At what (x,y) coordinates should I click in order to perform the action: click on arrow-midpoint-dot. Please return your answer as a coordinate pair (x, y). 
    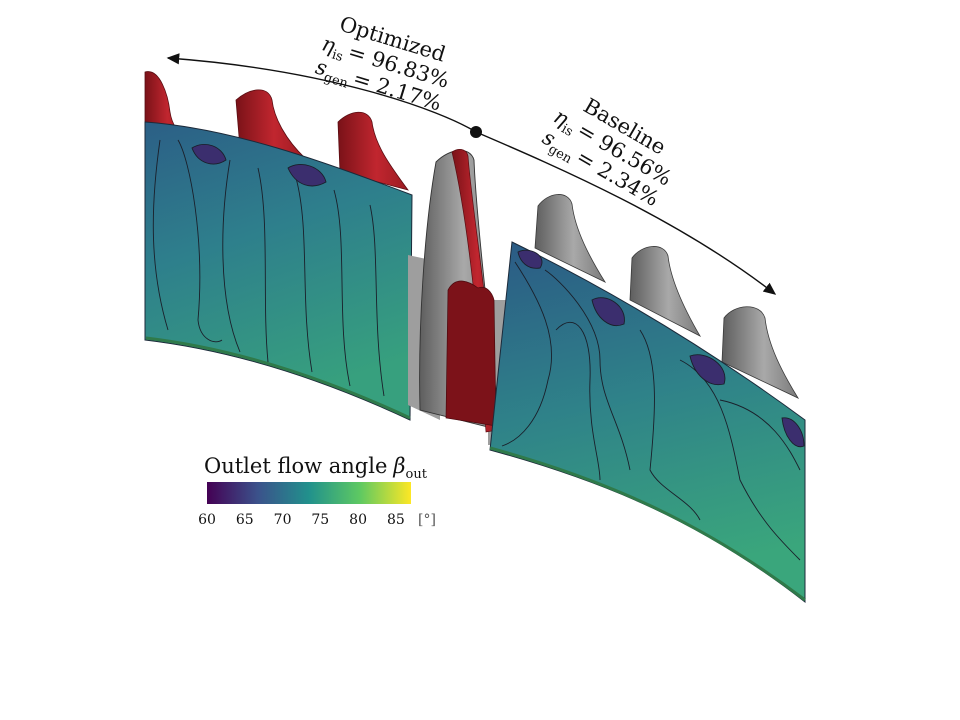
    Looking at the image, I should click on (476, 132).